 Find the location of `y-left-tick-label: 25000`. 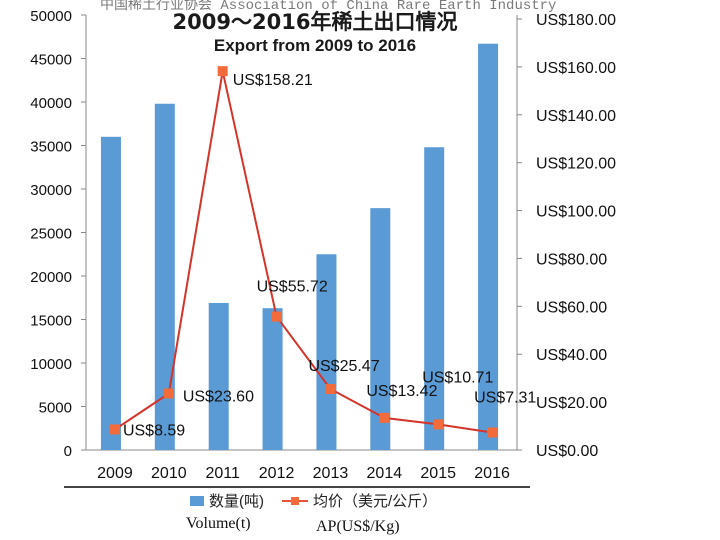

y-left-tick-label: 25000 is located at coordinates (51, 234).